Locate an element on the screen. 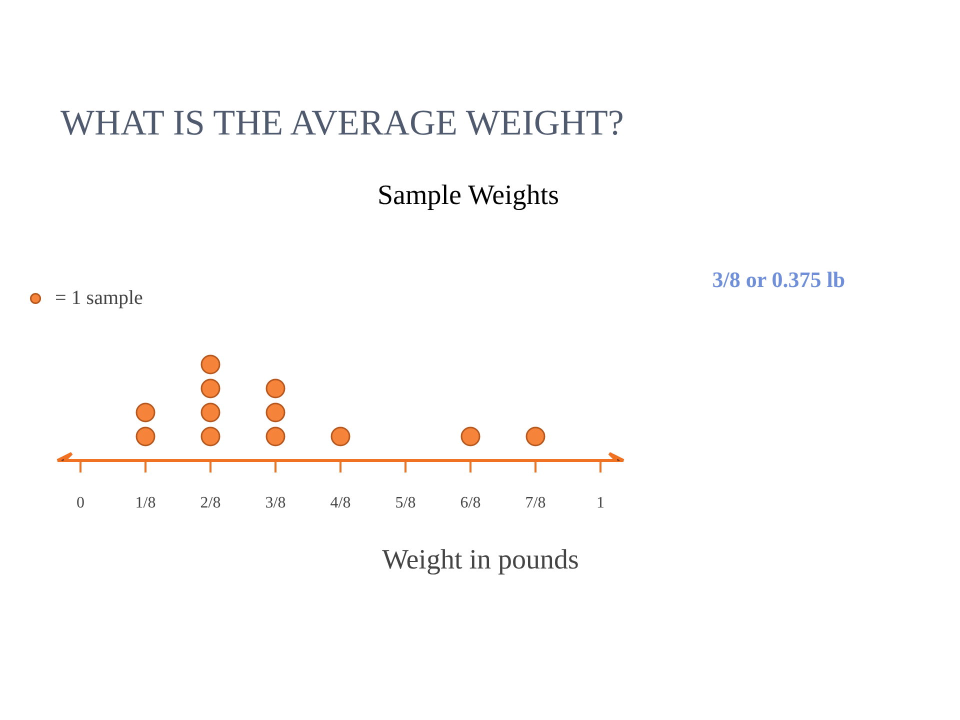 This screenshot has height=720, width=960. x-tick-label: 5/8 is located at coordinates (405, 503).